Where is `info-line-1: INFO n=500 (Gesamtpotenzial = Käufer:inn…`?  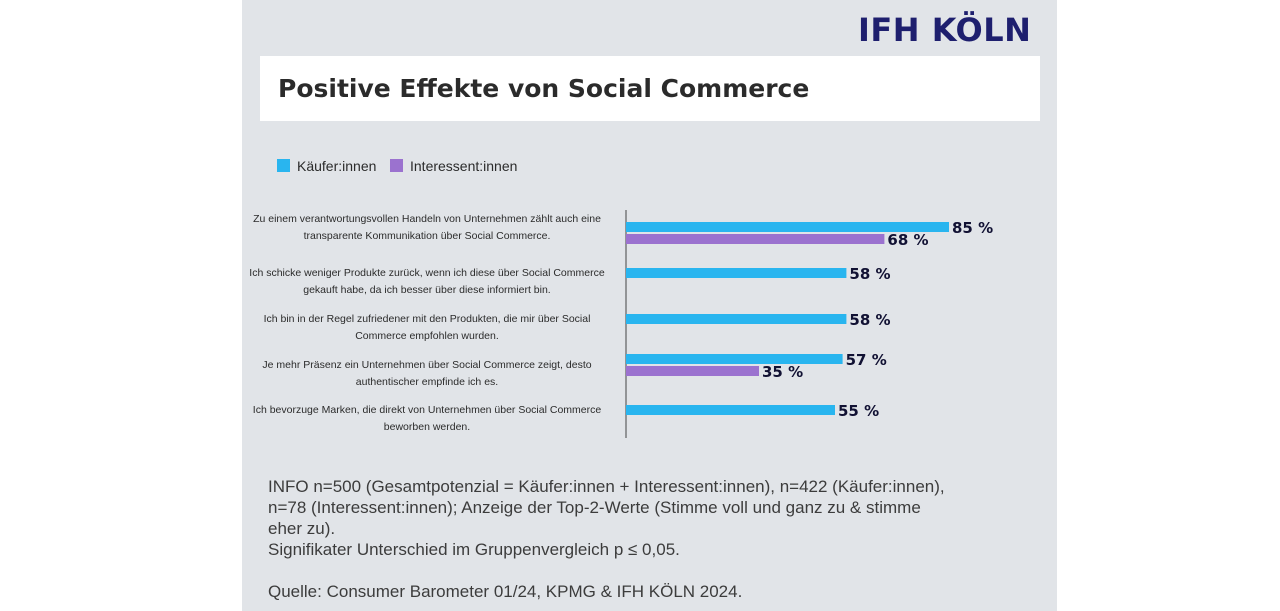 info-line-1: INFO n=500 (Gesamtpotenzial = Käufer:inn… is located at coordinates (606, 486).